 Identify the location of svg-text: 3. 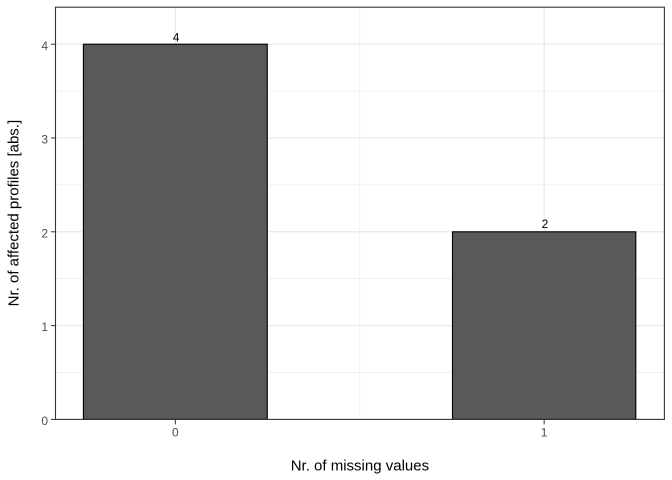
(44, 140).